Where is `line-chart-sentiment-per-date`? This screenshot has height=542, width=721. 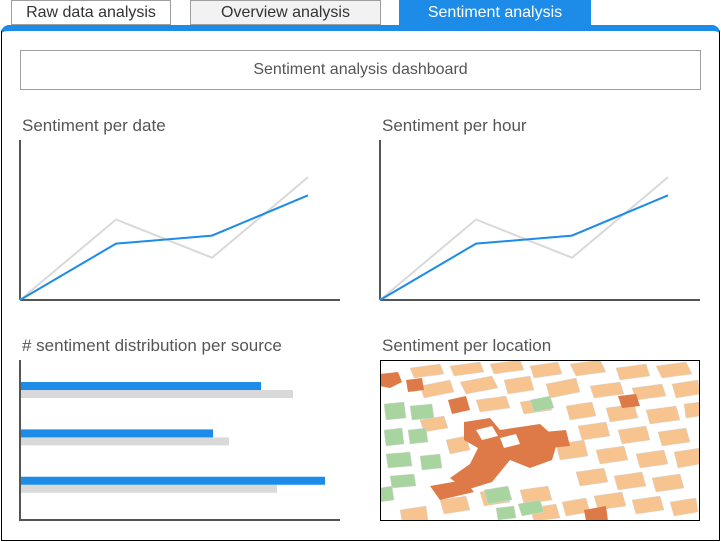 line-chart-sentiment-per-date is located at coordinates (179, 220).